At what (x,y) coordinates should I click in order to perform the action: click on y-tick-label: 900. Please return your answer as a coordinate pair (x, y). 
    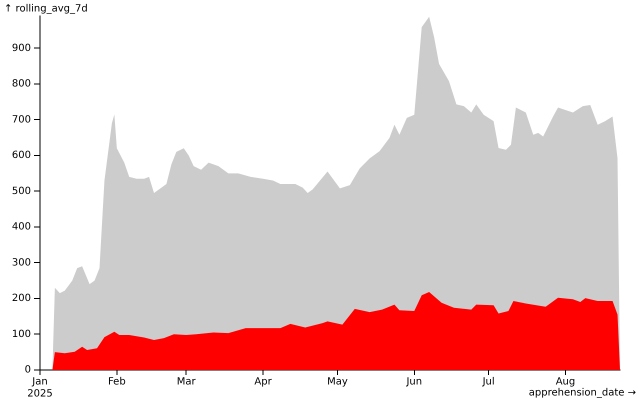
    Looking at the image, I should click on (21, 48).